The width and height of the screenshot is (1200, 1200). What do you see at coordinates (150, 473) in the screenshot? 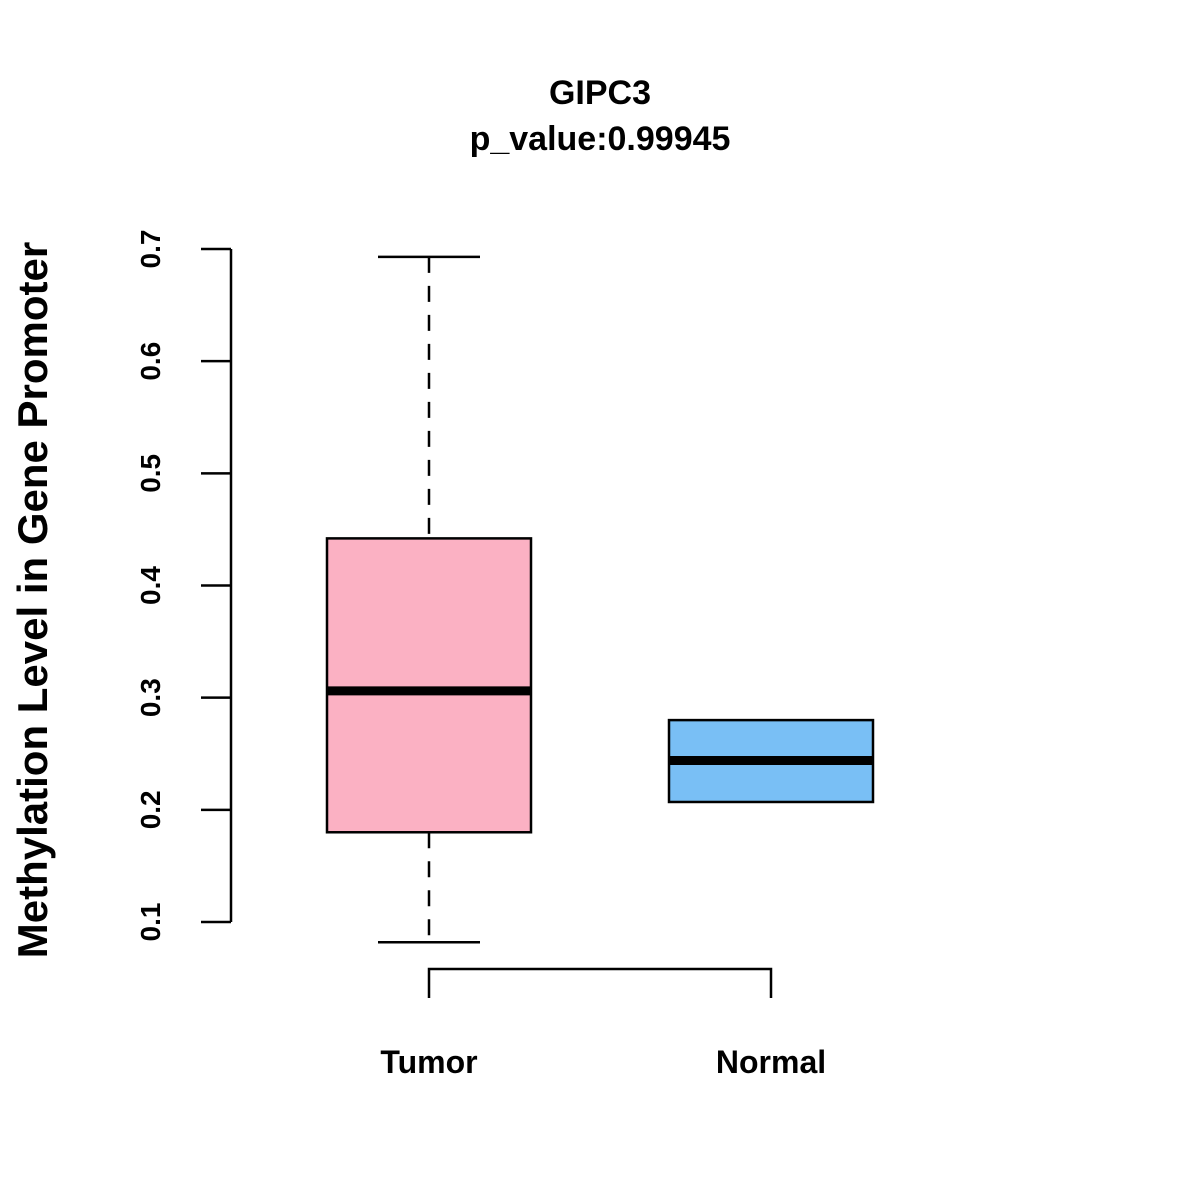
I see `y-tick-label: 0.5` at bounding box center [150, 473].